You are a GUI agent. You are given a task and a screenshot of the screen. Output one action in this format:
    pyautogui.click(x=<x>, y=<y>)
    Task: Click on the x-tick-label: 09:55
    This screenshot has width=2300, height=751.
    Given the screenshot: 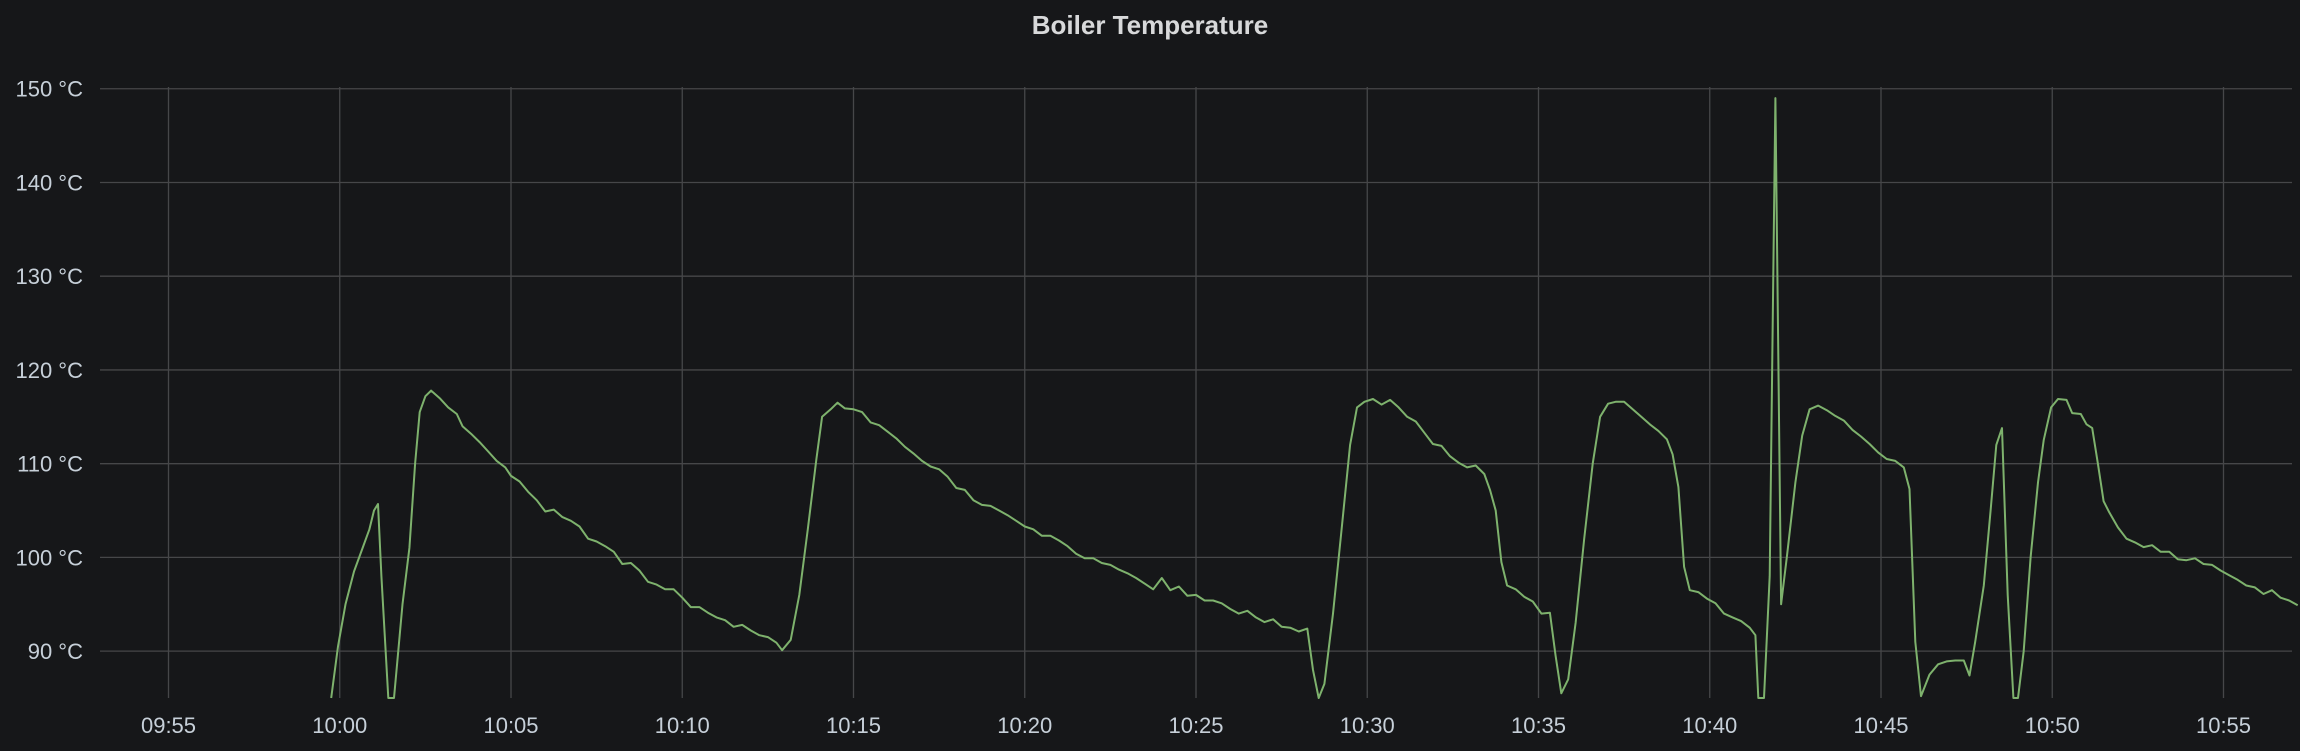 What is the action you would take?
    pyautogui.click(x=168, y=725)
    